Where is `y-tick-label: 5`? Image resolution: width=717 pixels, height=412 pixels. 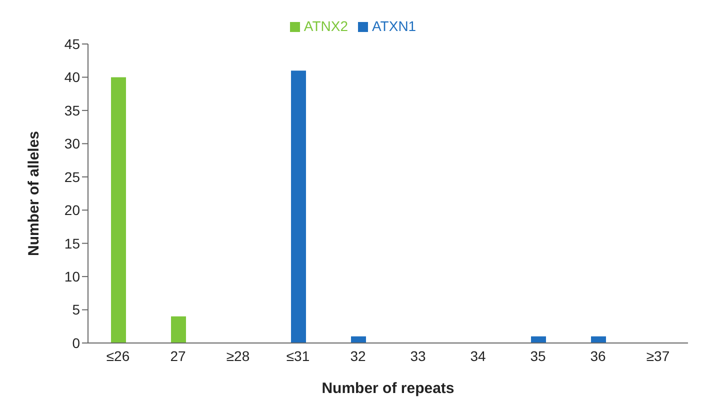 y-tick-label: 5 is located at coordinates (76, 310).